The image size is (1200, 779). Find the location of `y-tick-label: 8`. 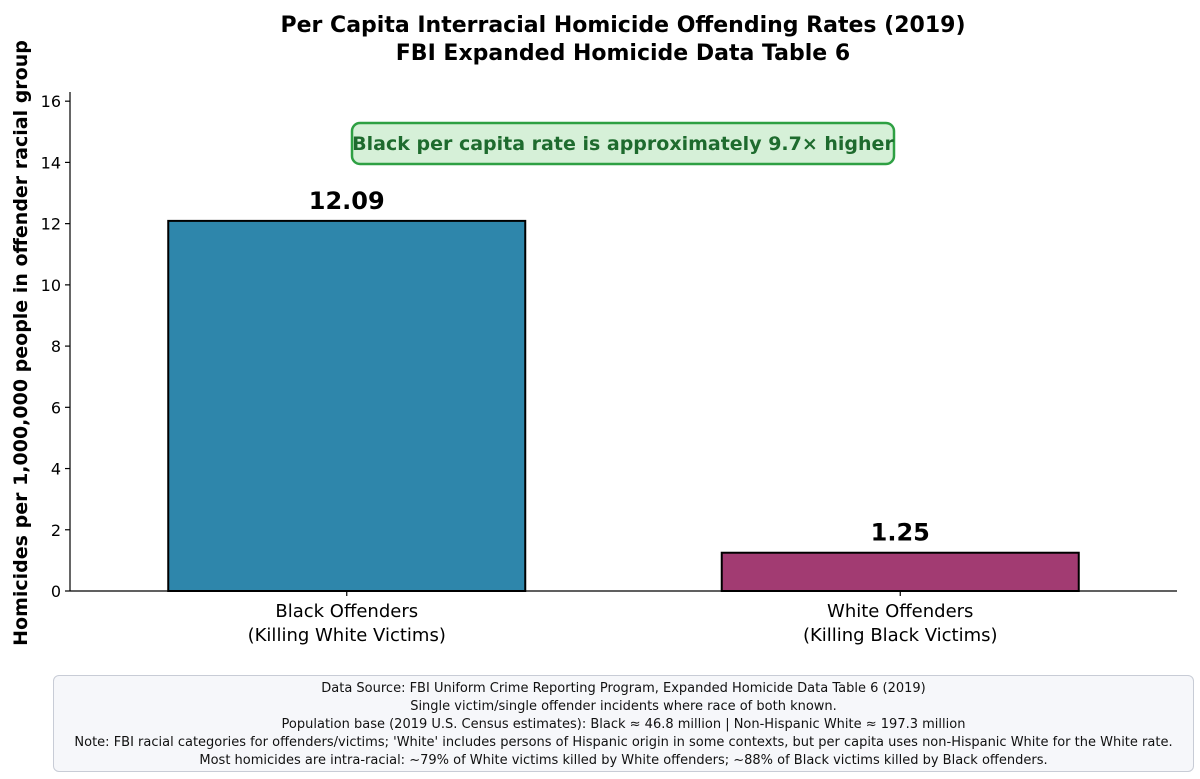

y-tick-label: 8 is located at coordinates (56, 346).